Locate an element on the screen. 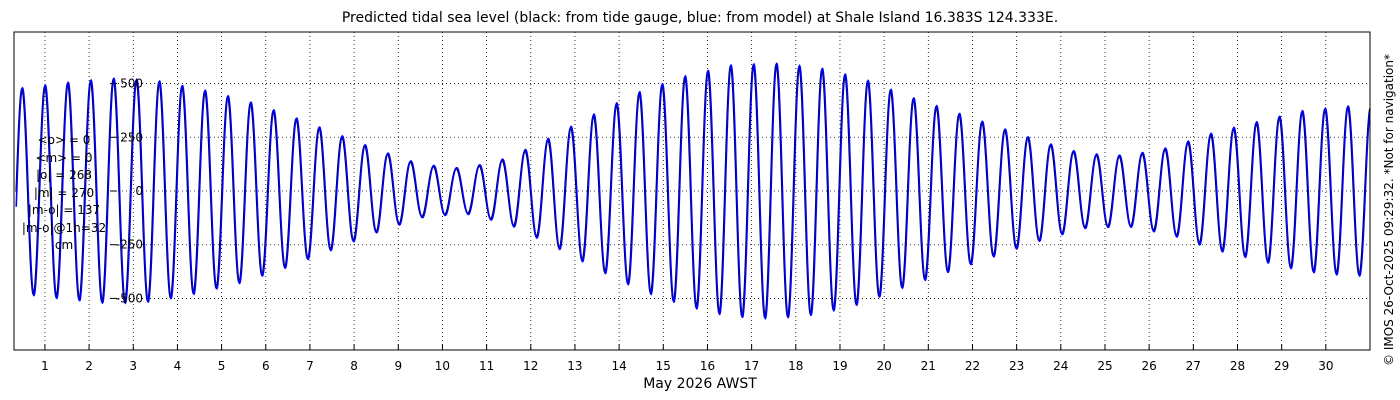  x-tick-label: 8 is located at coordinates (354, 366).